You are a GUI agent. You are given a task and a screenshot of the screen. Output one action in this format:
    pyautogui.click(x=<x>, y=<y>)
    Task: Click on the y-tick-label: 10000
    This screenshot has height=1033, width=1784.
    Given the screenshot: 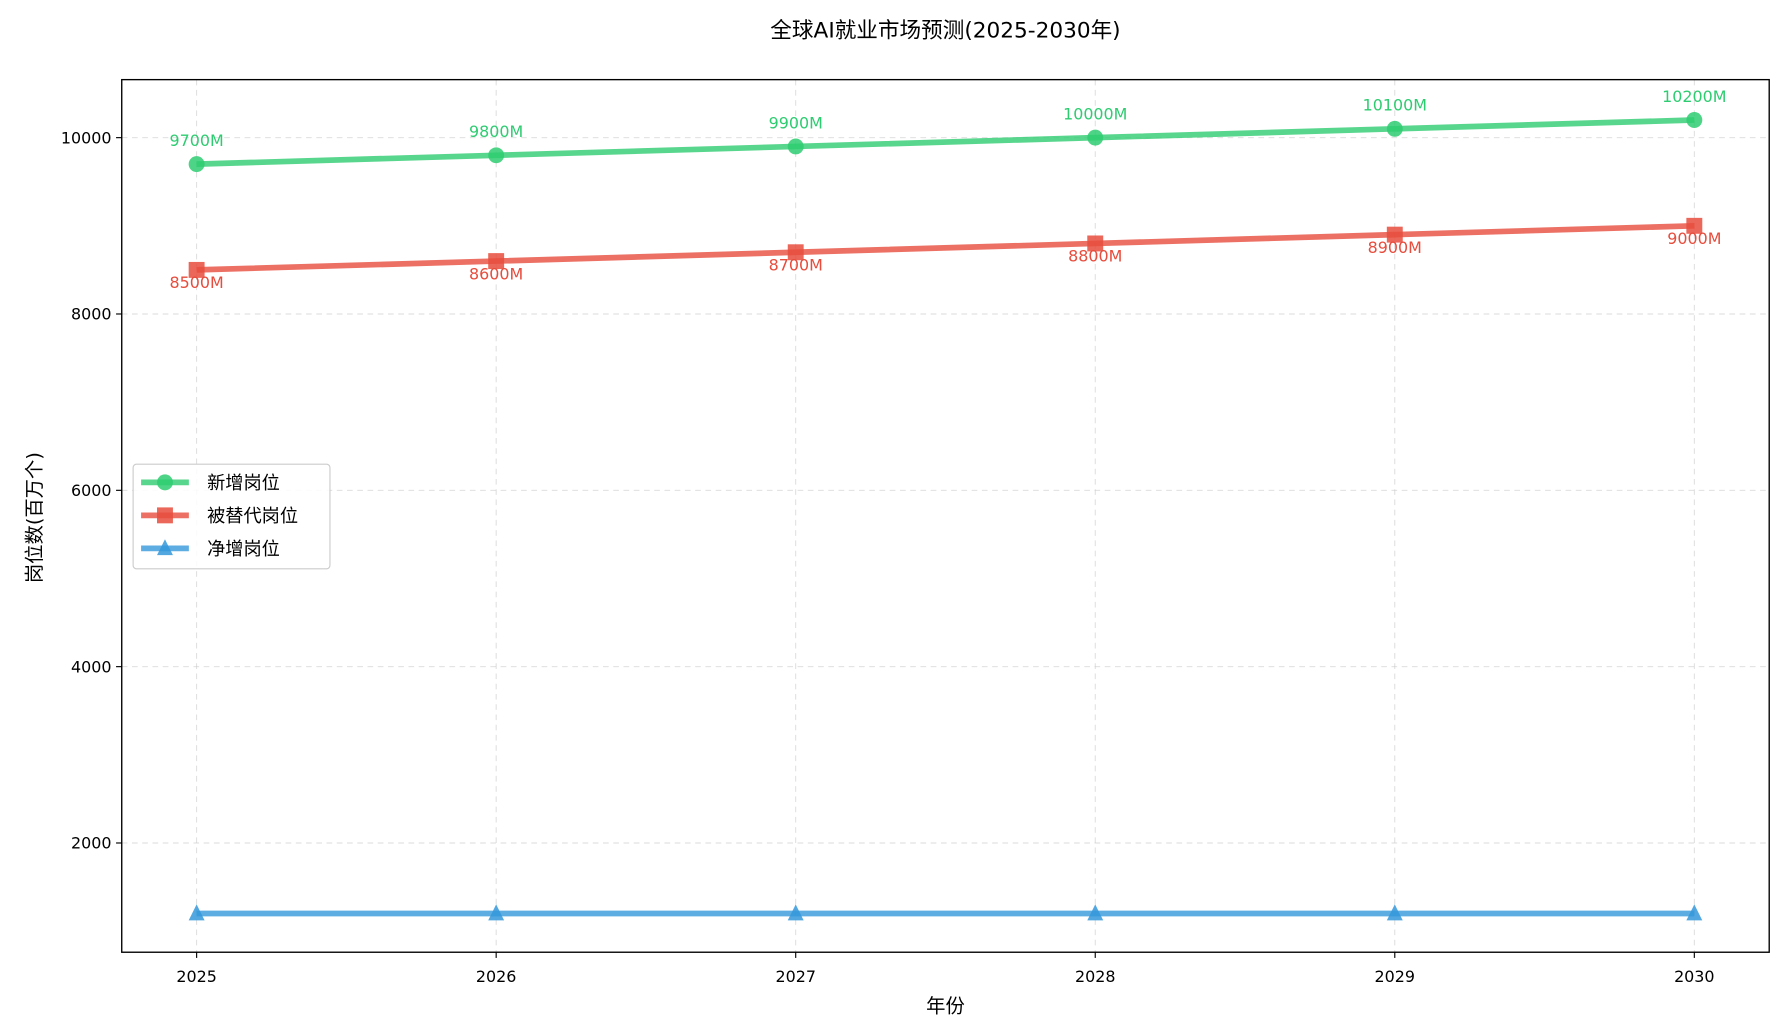 What is the action you would take?
    pyautogui.click(x=86, y=137)
    